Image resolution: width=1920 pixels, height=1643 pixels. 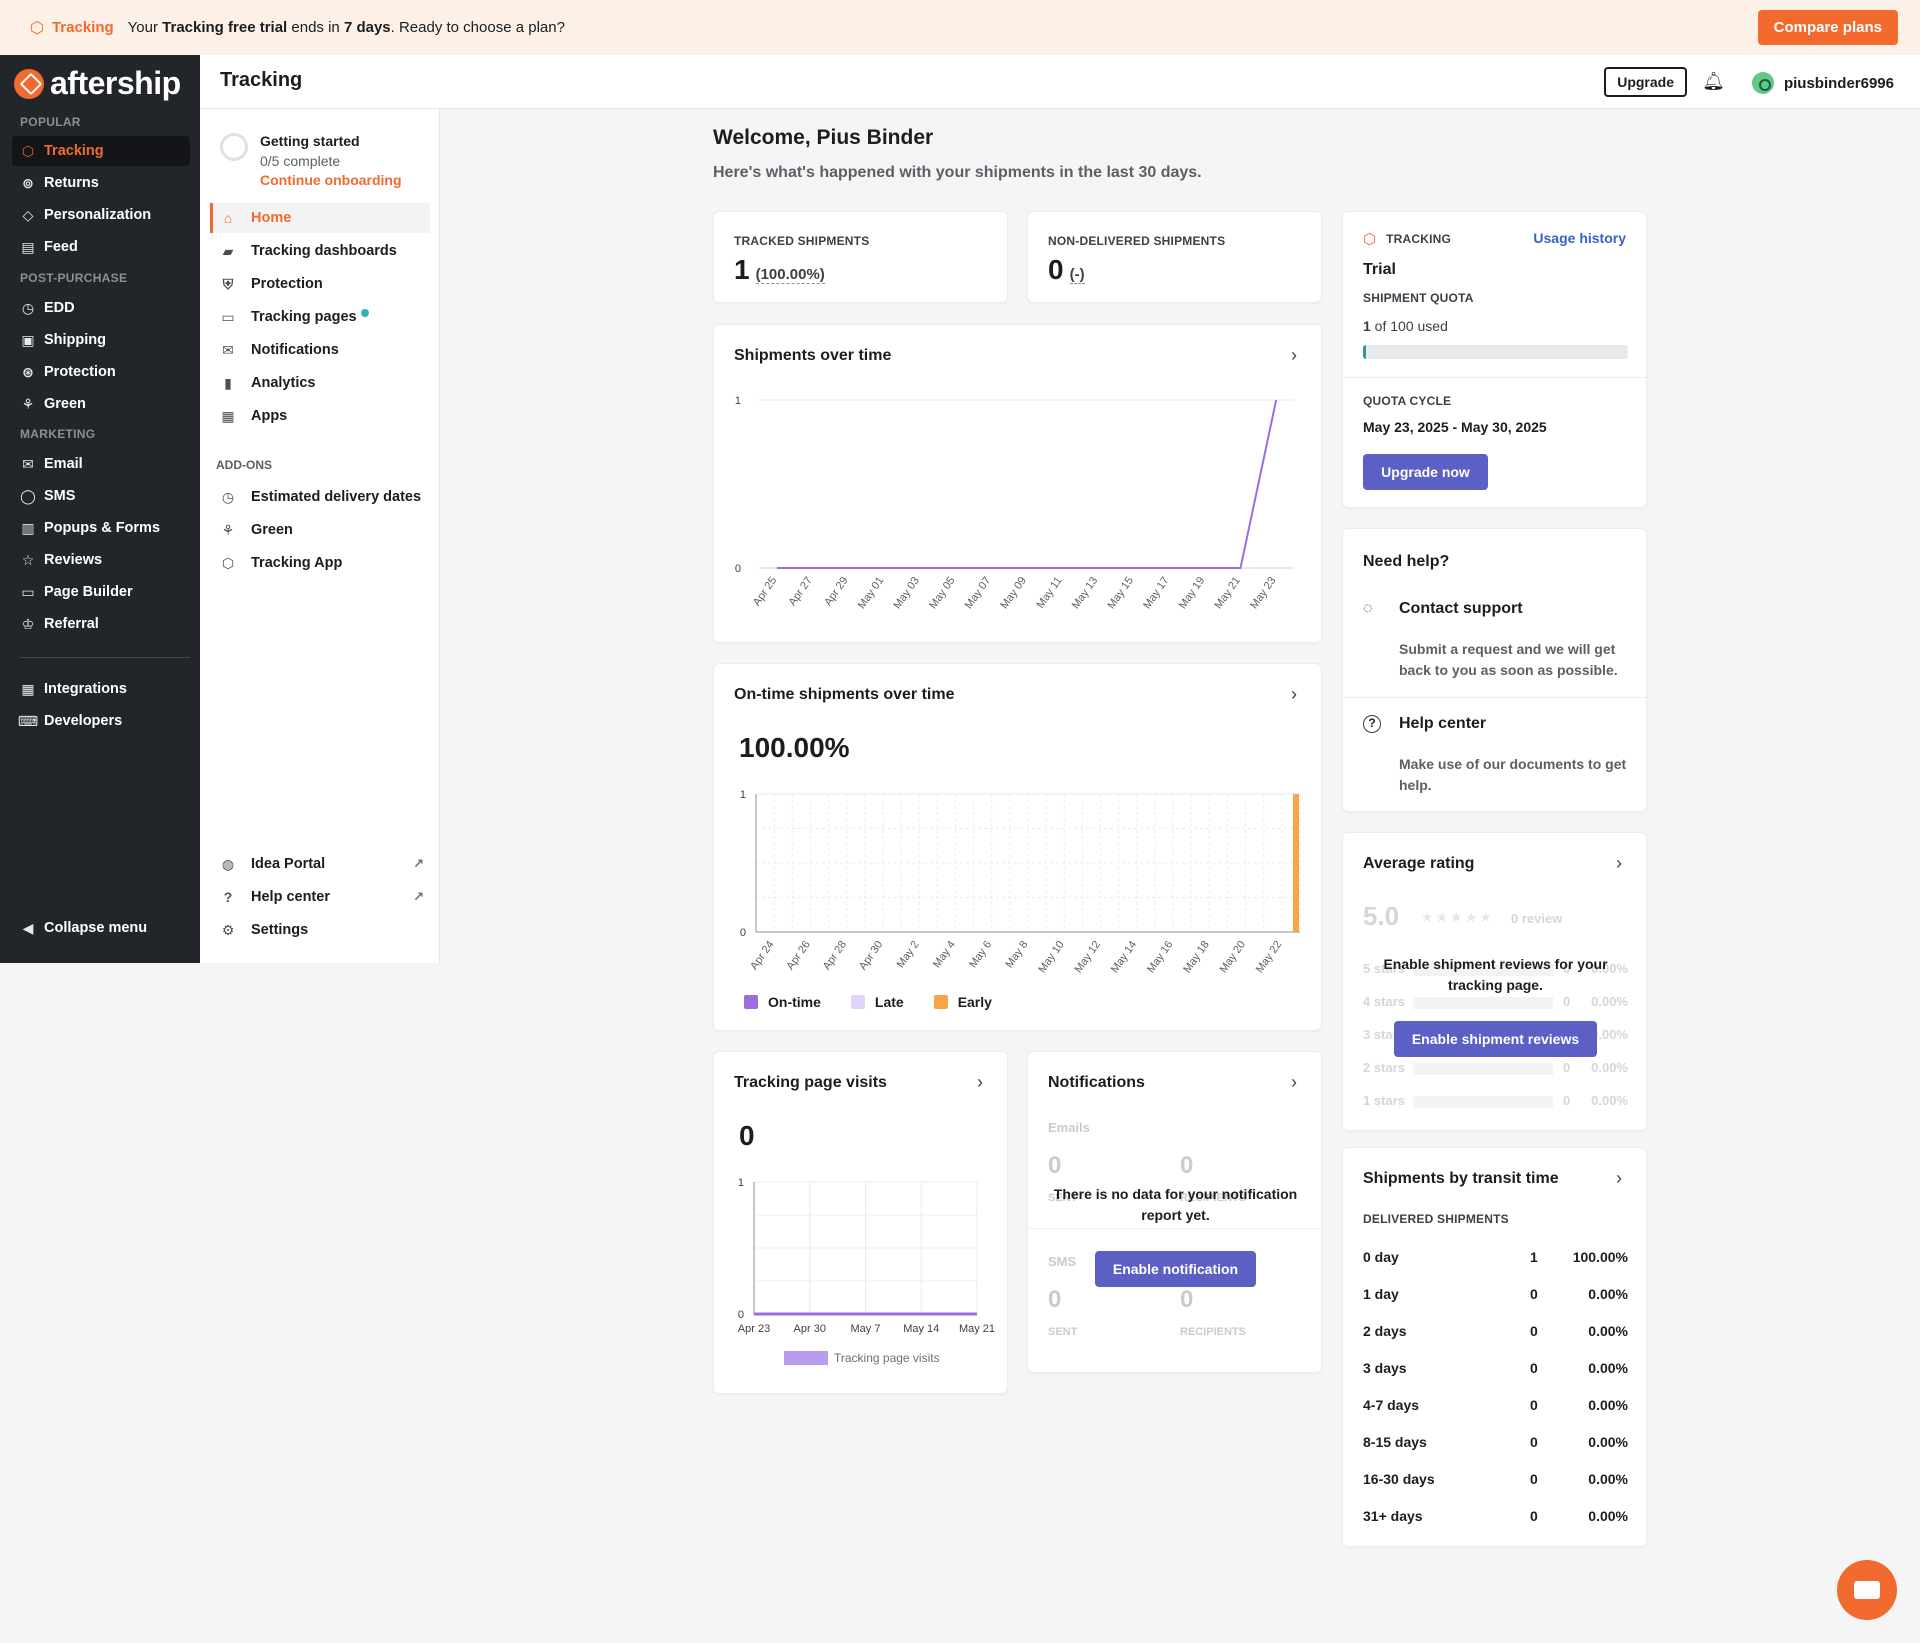 What do you see at coordinates (1407, 401) in the screenshot?
I see `quota-cycle-label: QUOTA CYCLE` at bounding box center [1407, 401].